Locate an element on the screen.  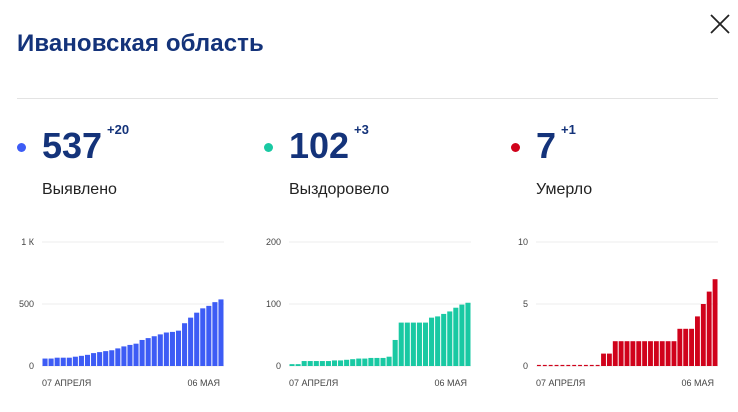
deaths-label: Умерло is located at coordinates (564, 189).